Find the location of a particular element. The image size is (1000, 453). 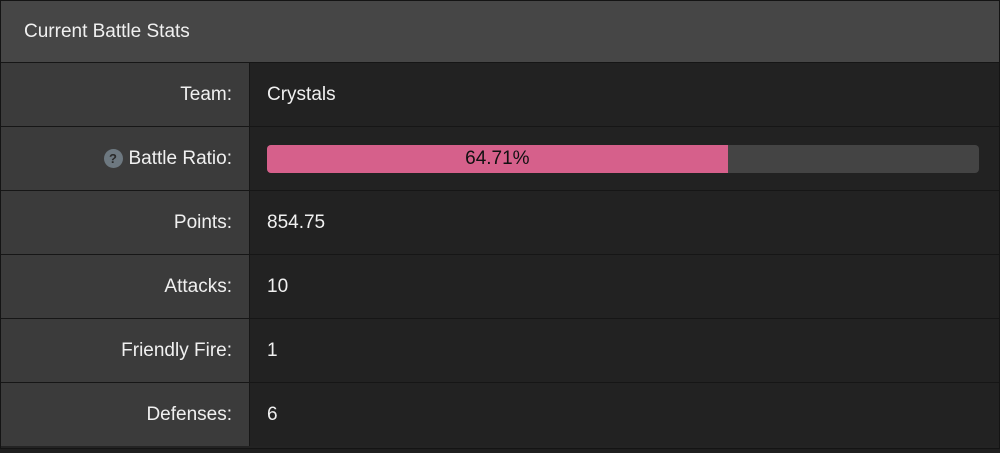

stat-row: Defenses: 6 is located at coordinates (500, 414).